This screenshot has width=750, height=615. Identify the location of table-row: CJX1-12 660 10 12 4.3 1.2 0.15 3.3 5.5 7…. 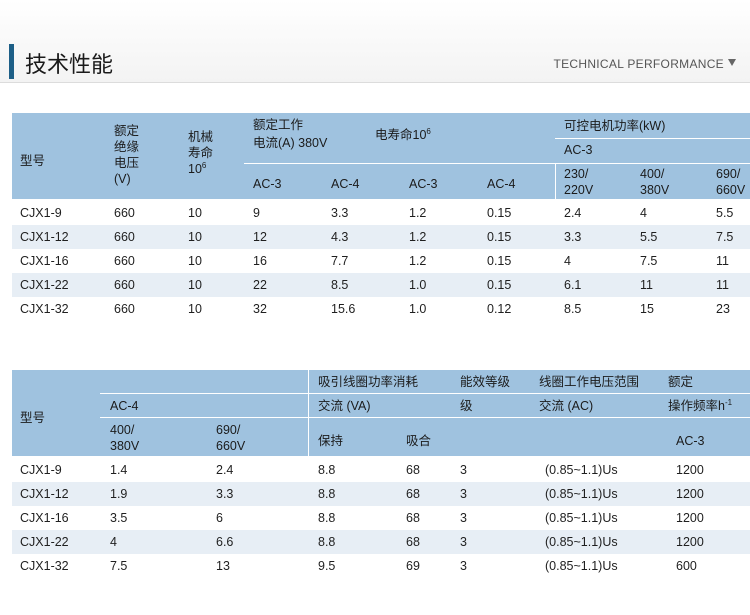
(381, 237).